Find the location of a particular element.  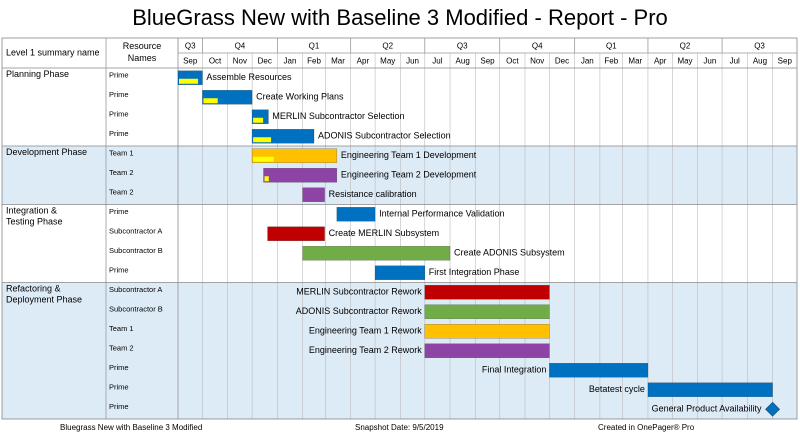

footer-created-in: Created in OnePager® Pro is located at coordinates (646, 427).